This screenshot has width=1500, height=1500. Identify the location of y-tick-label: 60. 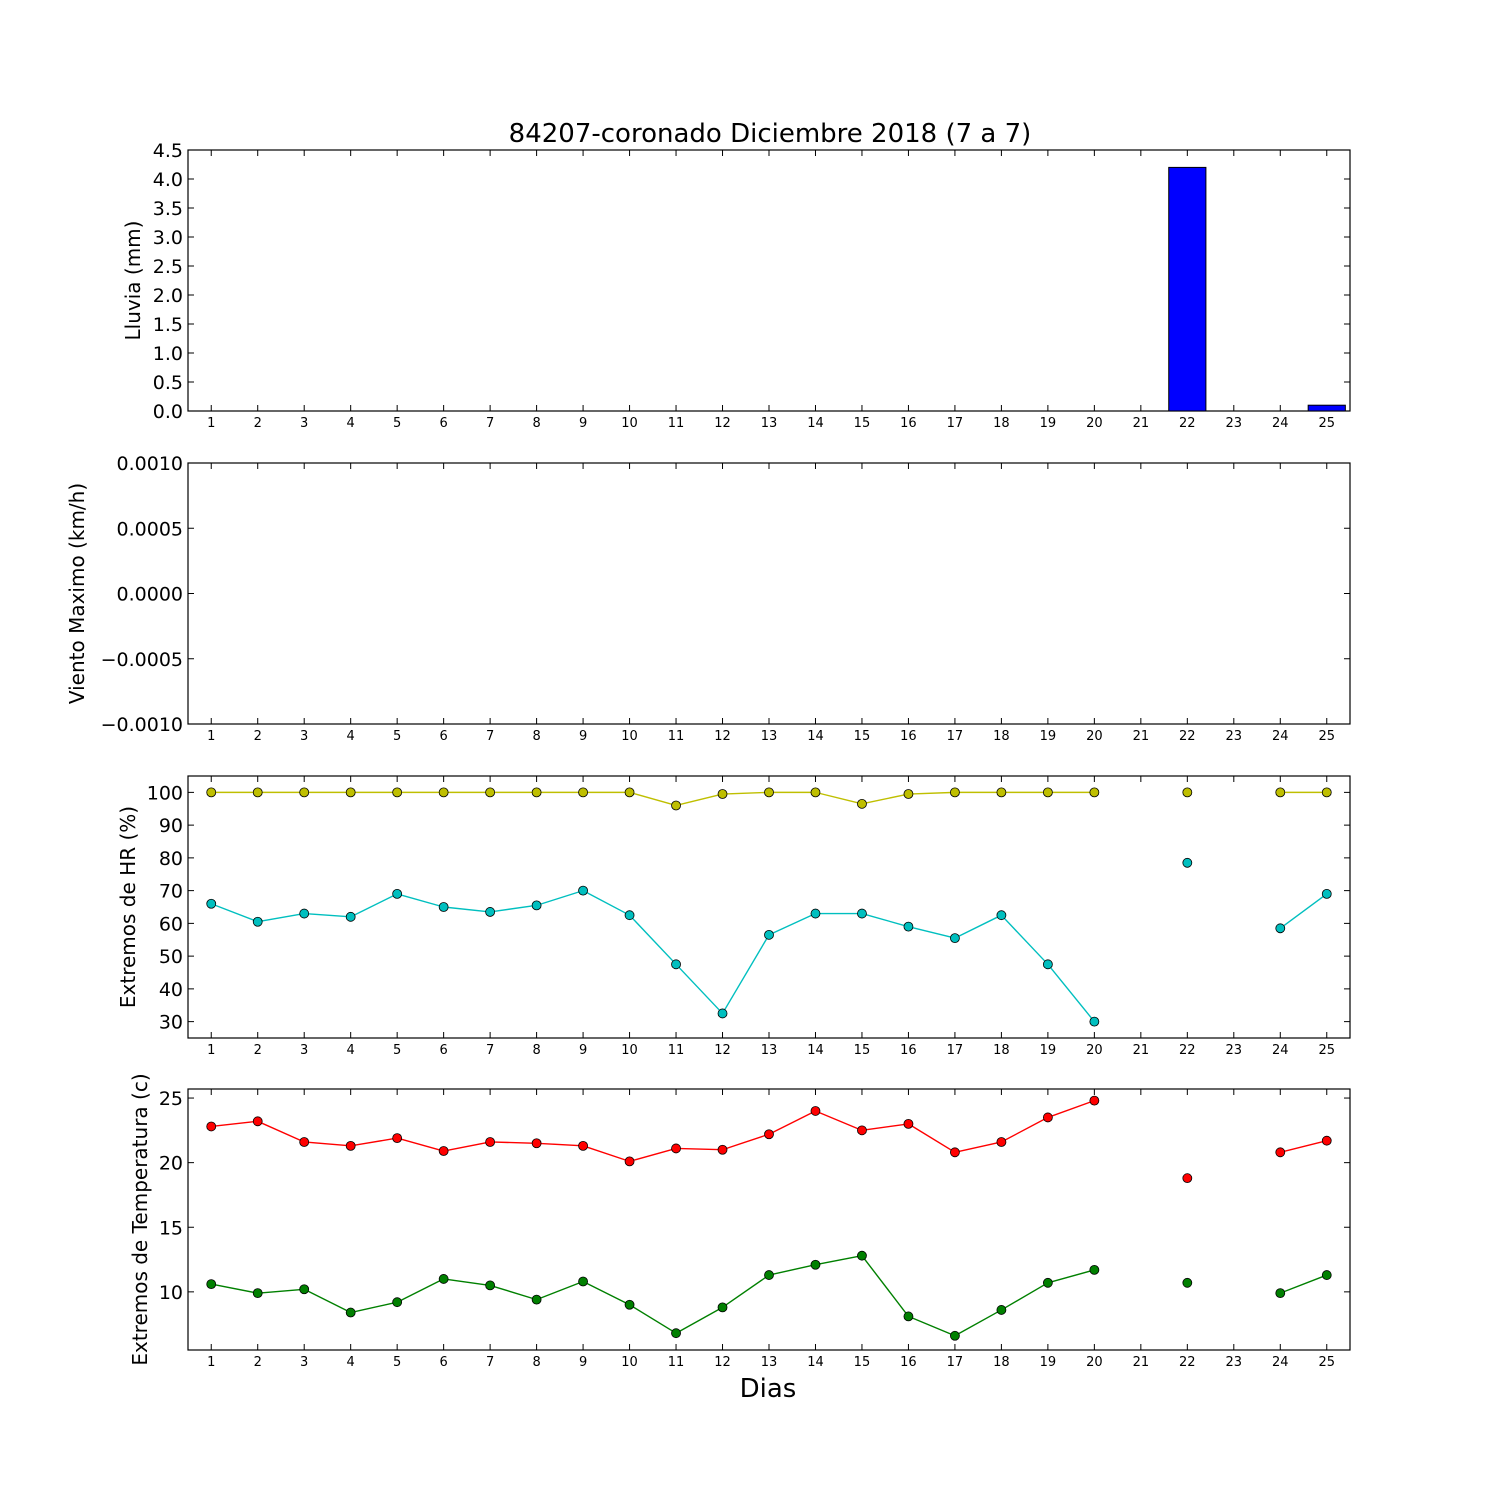
(171, 924).